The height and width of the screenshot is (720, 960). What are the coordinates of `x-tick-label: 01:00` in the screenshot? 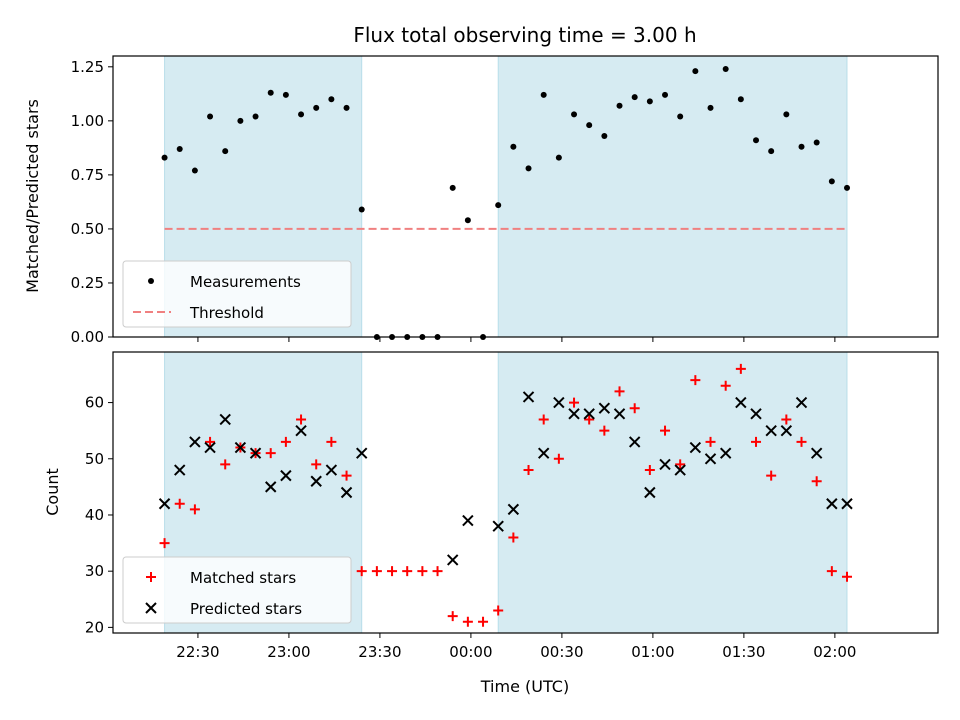 It's located at (652, 652).